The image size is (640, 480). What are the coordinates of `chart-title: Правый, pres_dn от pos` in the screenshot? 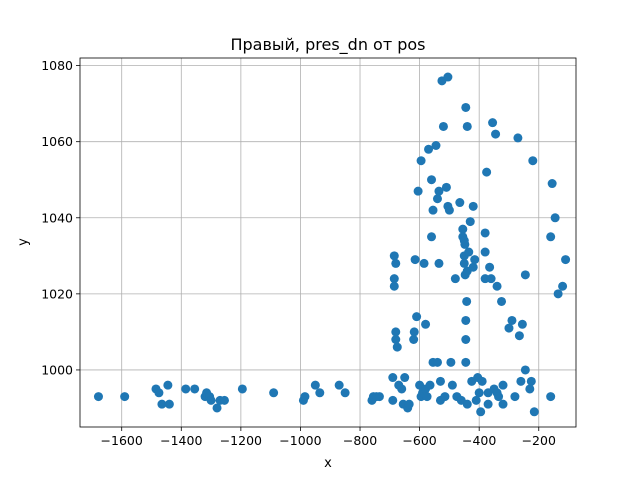 It's located at (327, 45).